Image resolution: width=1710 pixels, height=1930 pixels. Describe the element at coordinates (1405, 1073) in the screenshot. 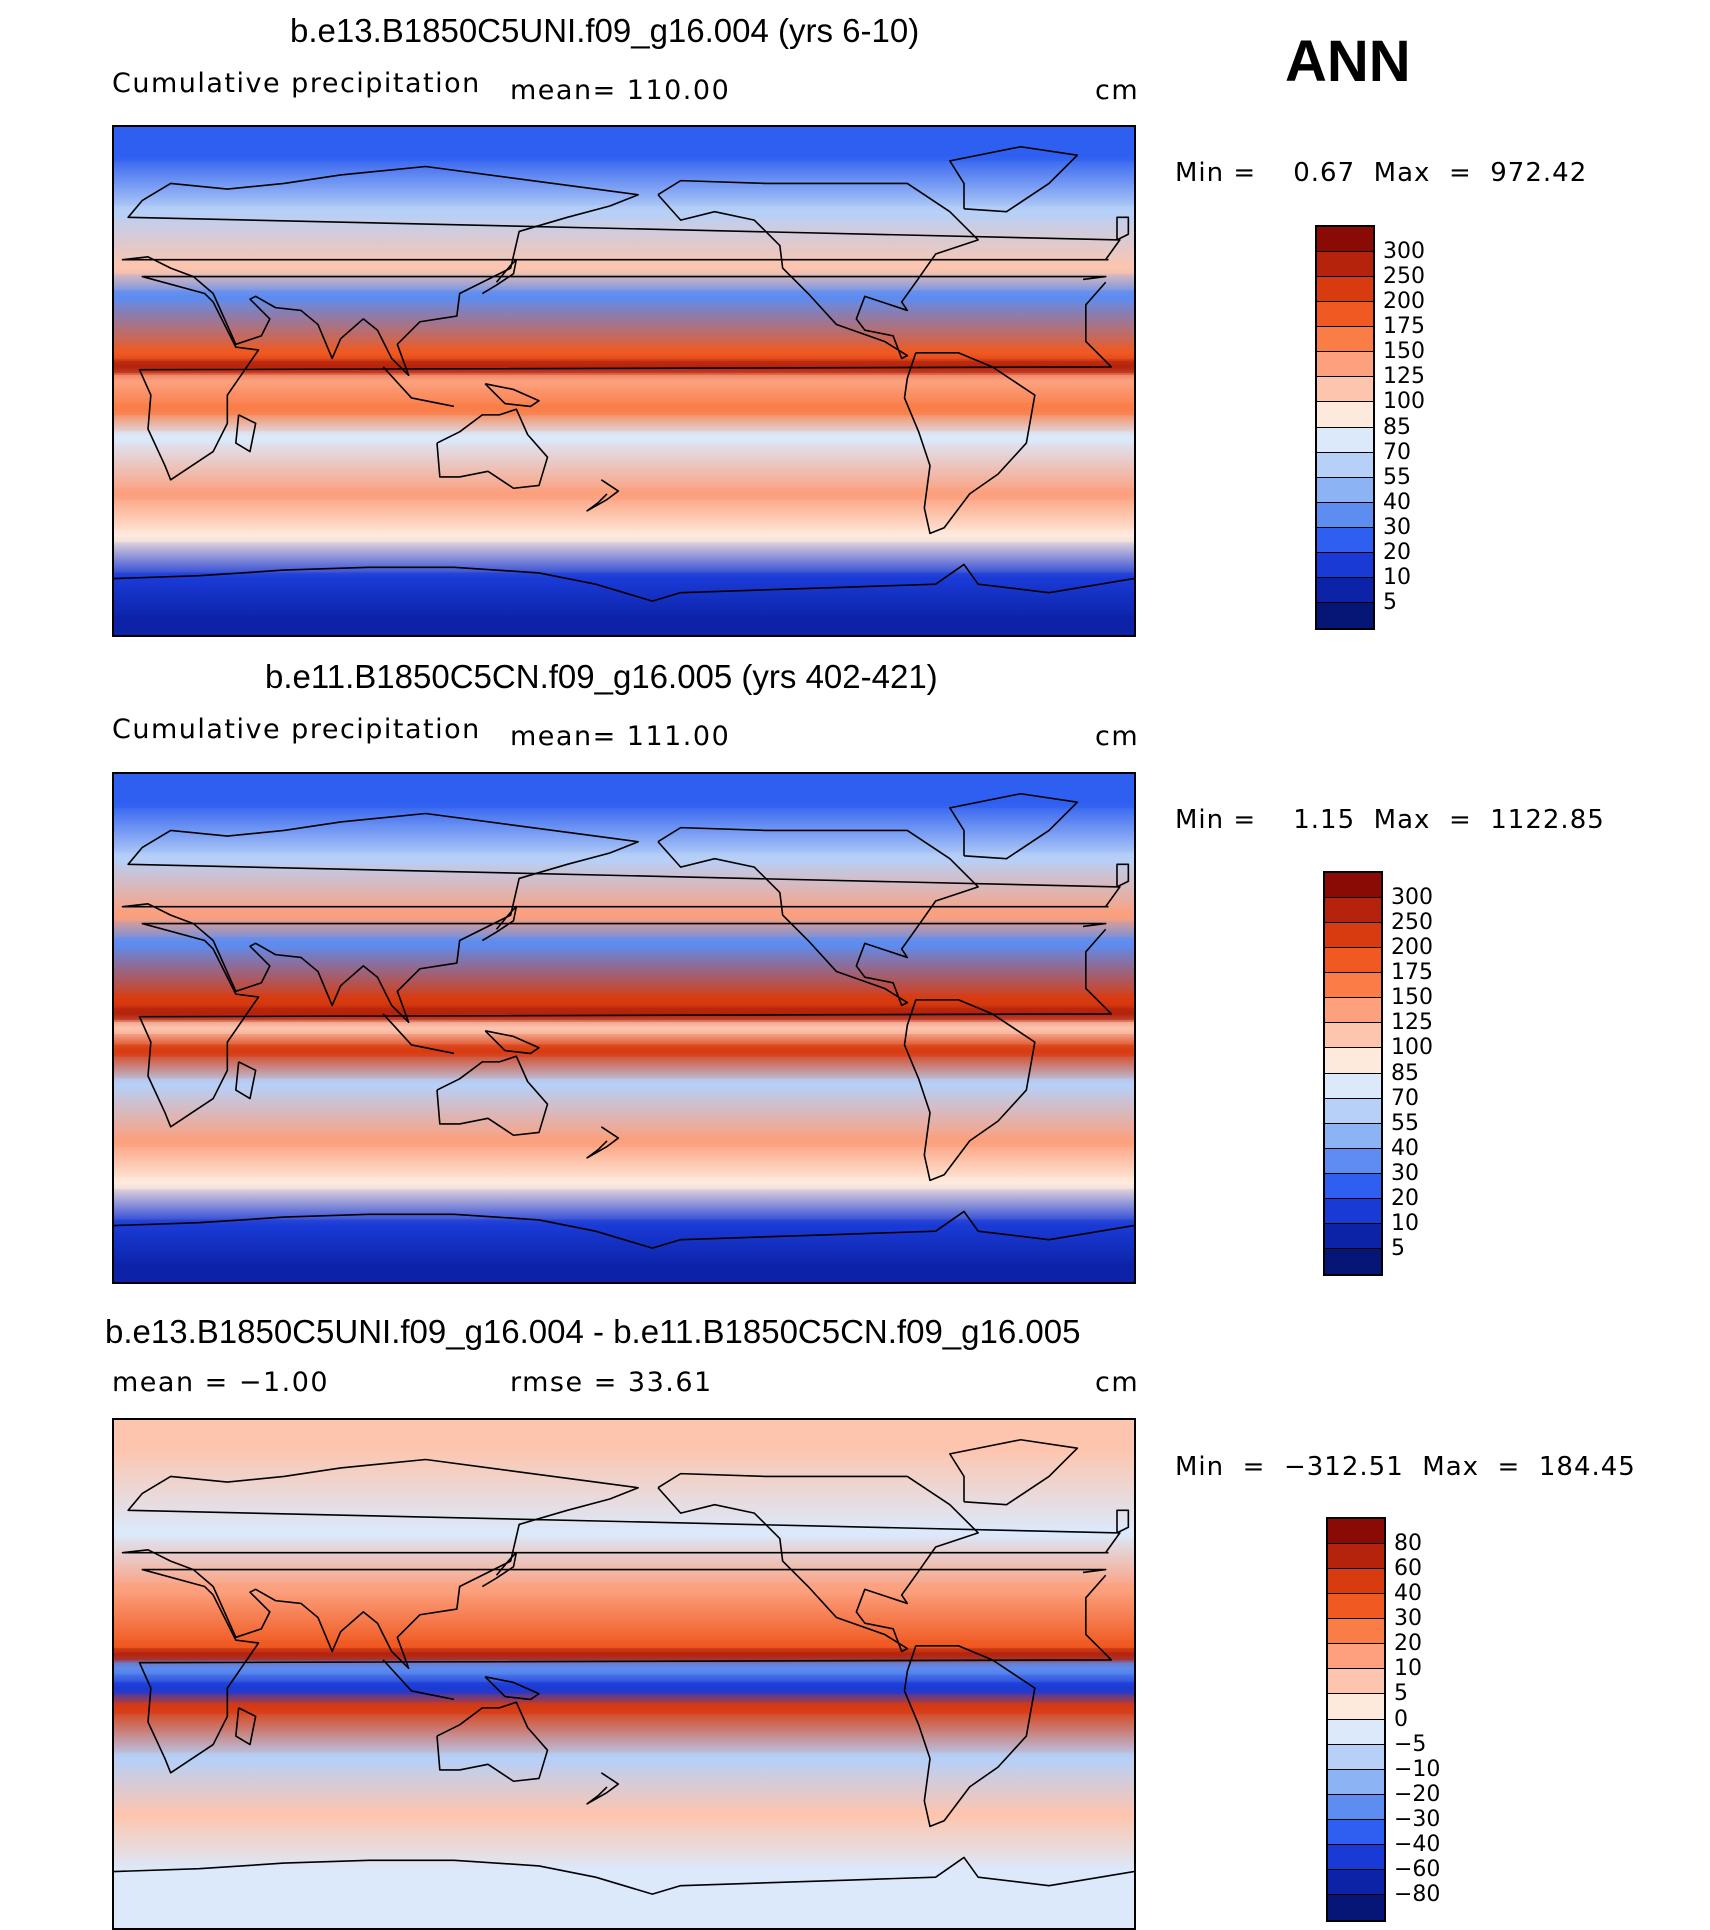

I see `colorbar-tick-label: 85` at that location.